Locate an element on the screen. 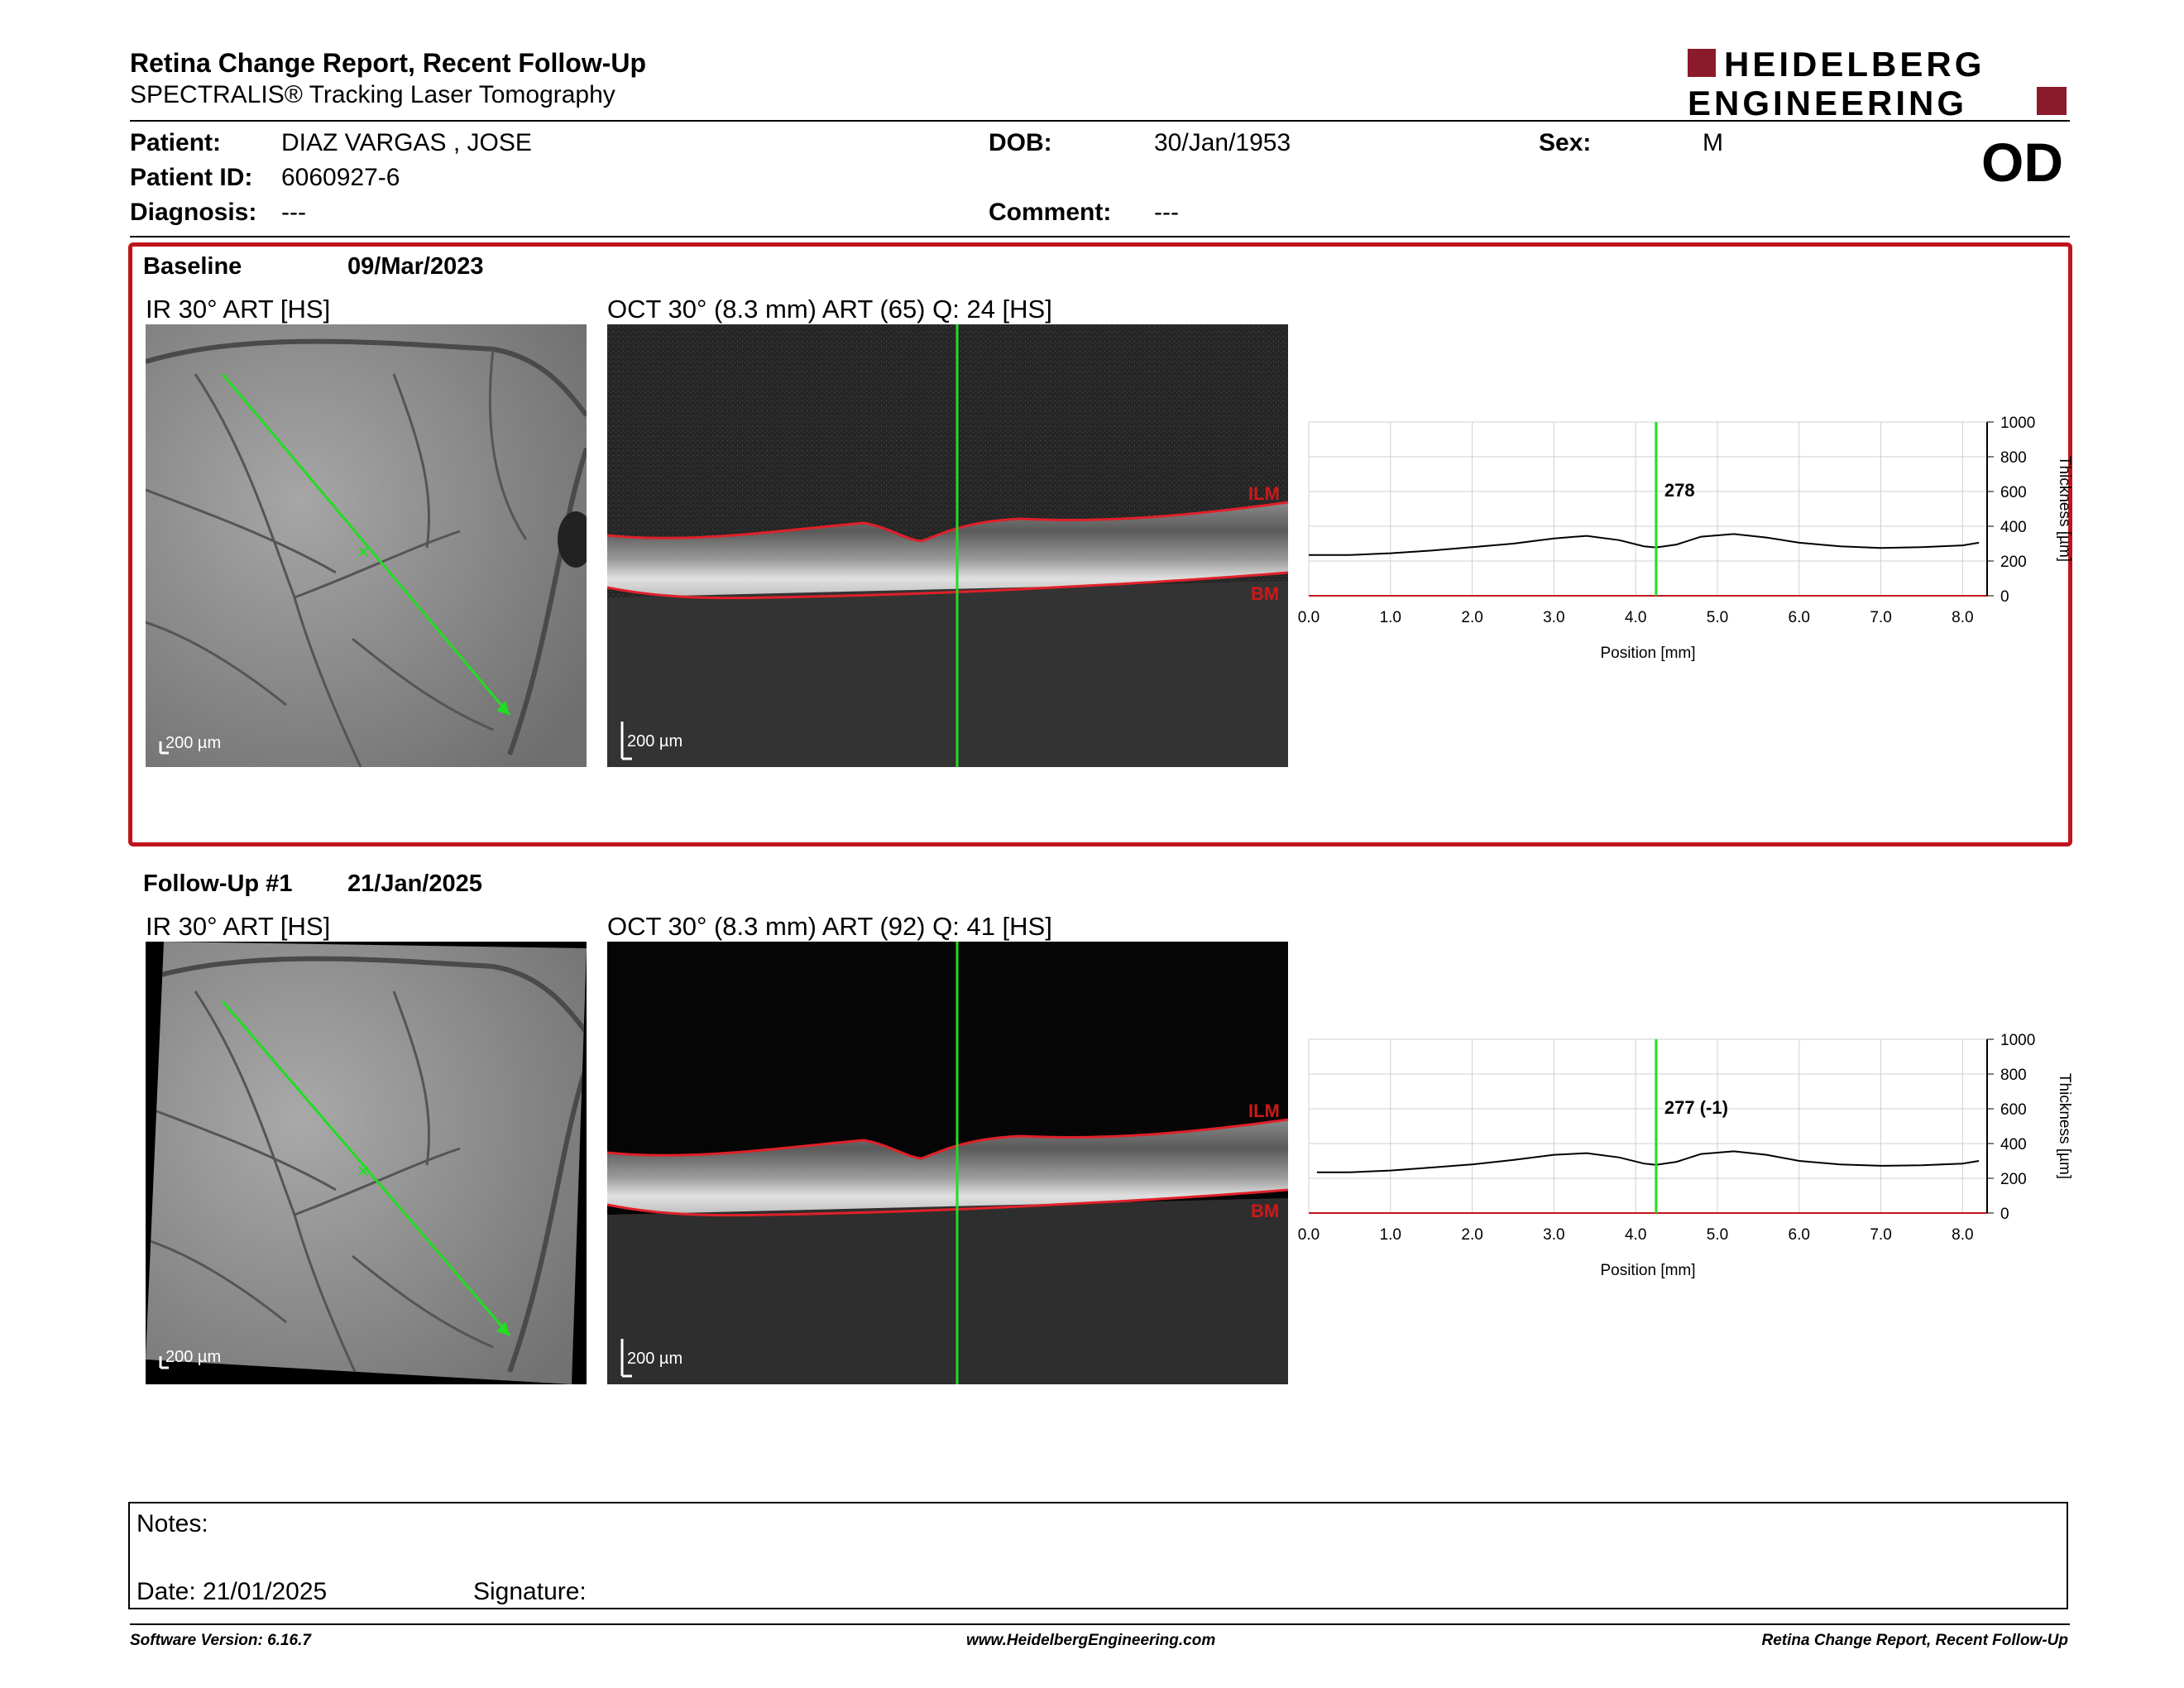  footer-website-link: www.HeidelbergEngineering.com is located at coordinates (1091, 1640).